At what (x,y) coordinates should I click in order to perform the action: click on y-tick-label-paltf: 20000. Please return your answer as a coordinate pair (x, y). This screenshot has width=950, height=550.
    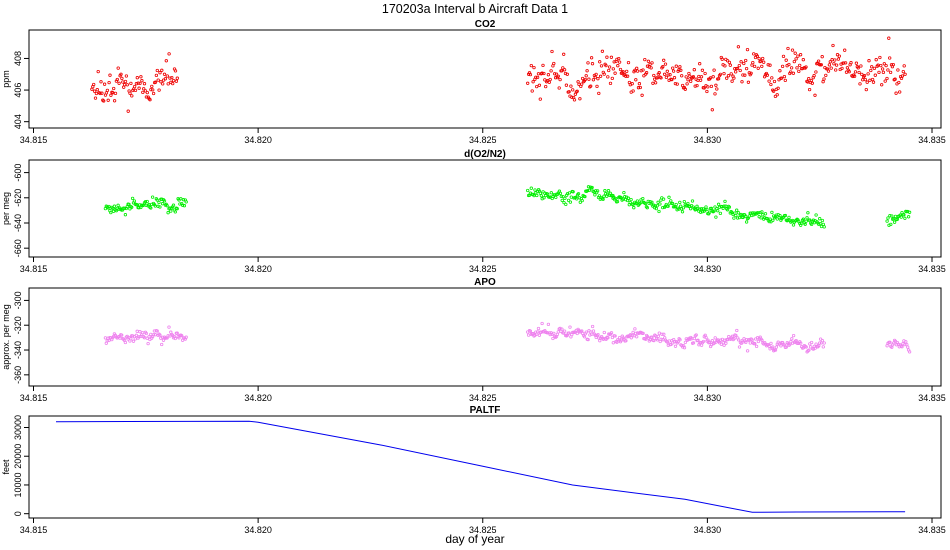
    Looking at the image, I should click on (18, 456).